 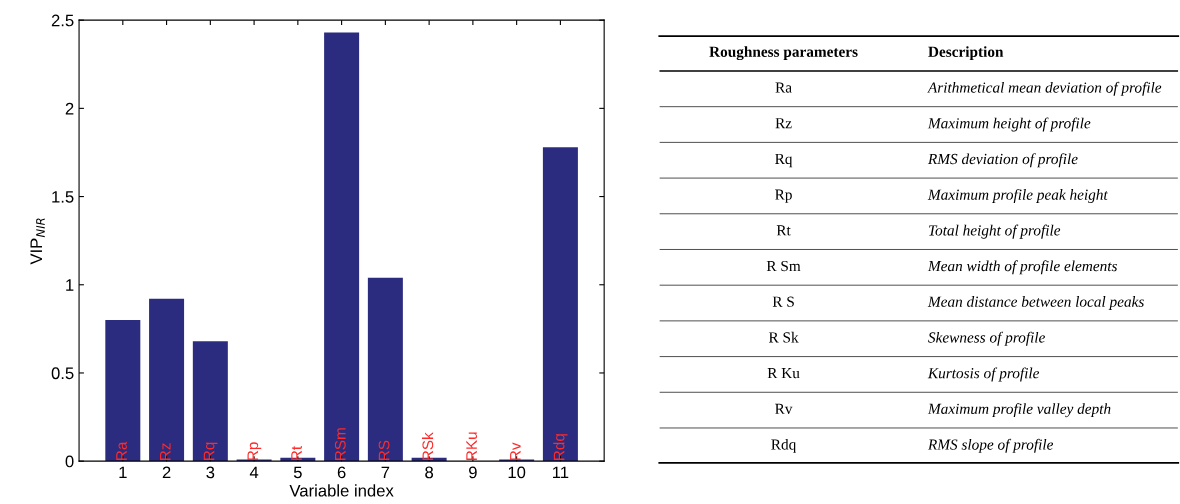 What do you see at coordinates (783, 337) in the screenshot?
I see `text: R Sk` at bounding box center [783, 337].